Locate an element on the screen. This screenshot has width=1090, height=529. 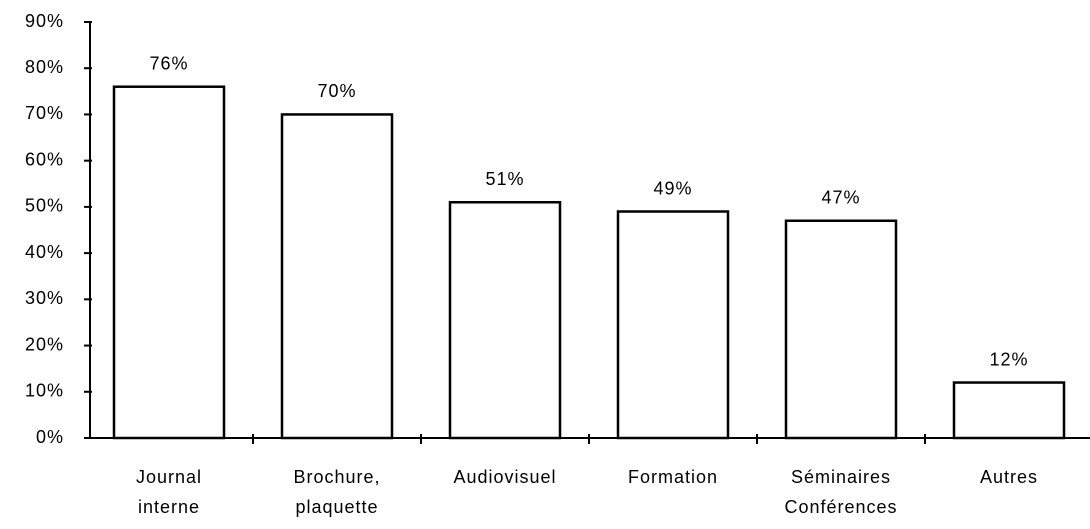
x-tick-label: Audiovisuel is located at coordinates (504, 477).